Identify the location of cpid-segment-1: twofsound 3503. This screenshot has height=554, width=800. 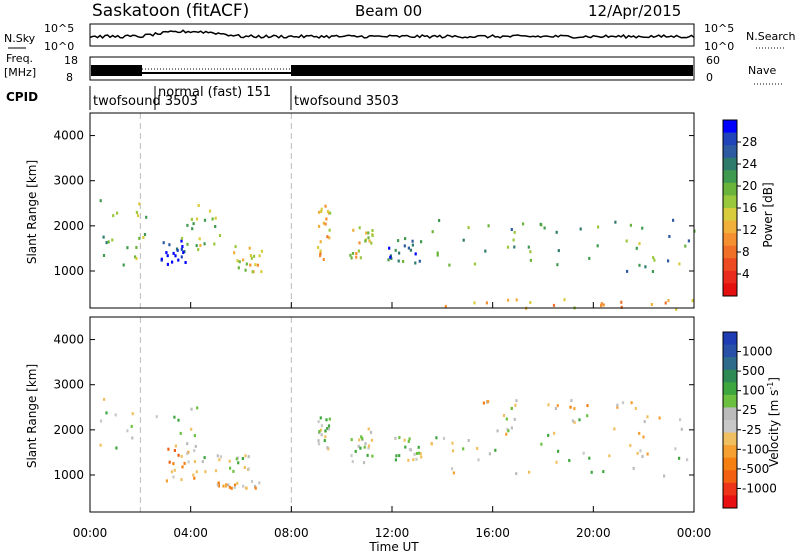
(145, 101).